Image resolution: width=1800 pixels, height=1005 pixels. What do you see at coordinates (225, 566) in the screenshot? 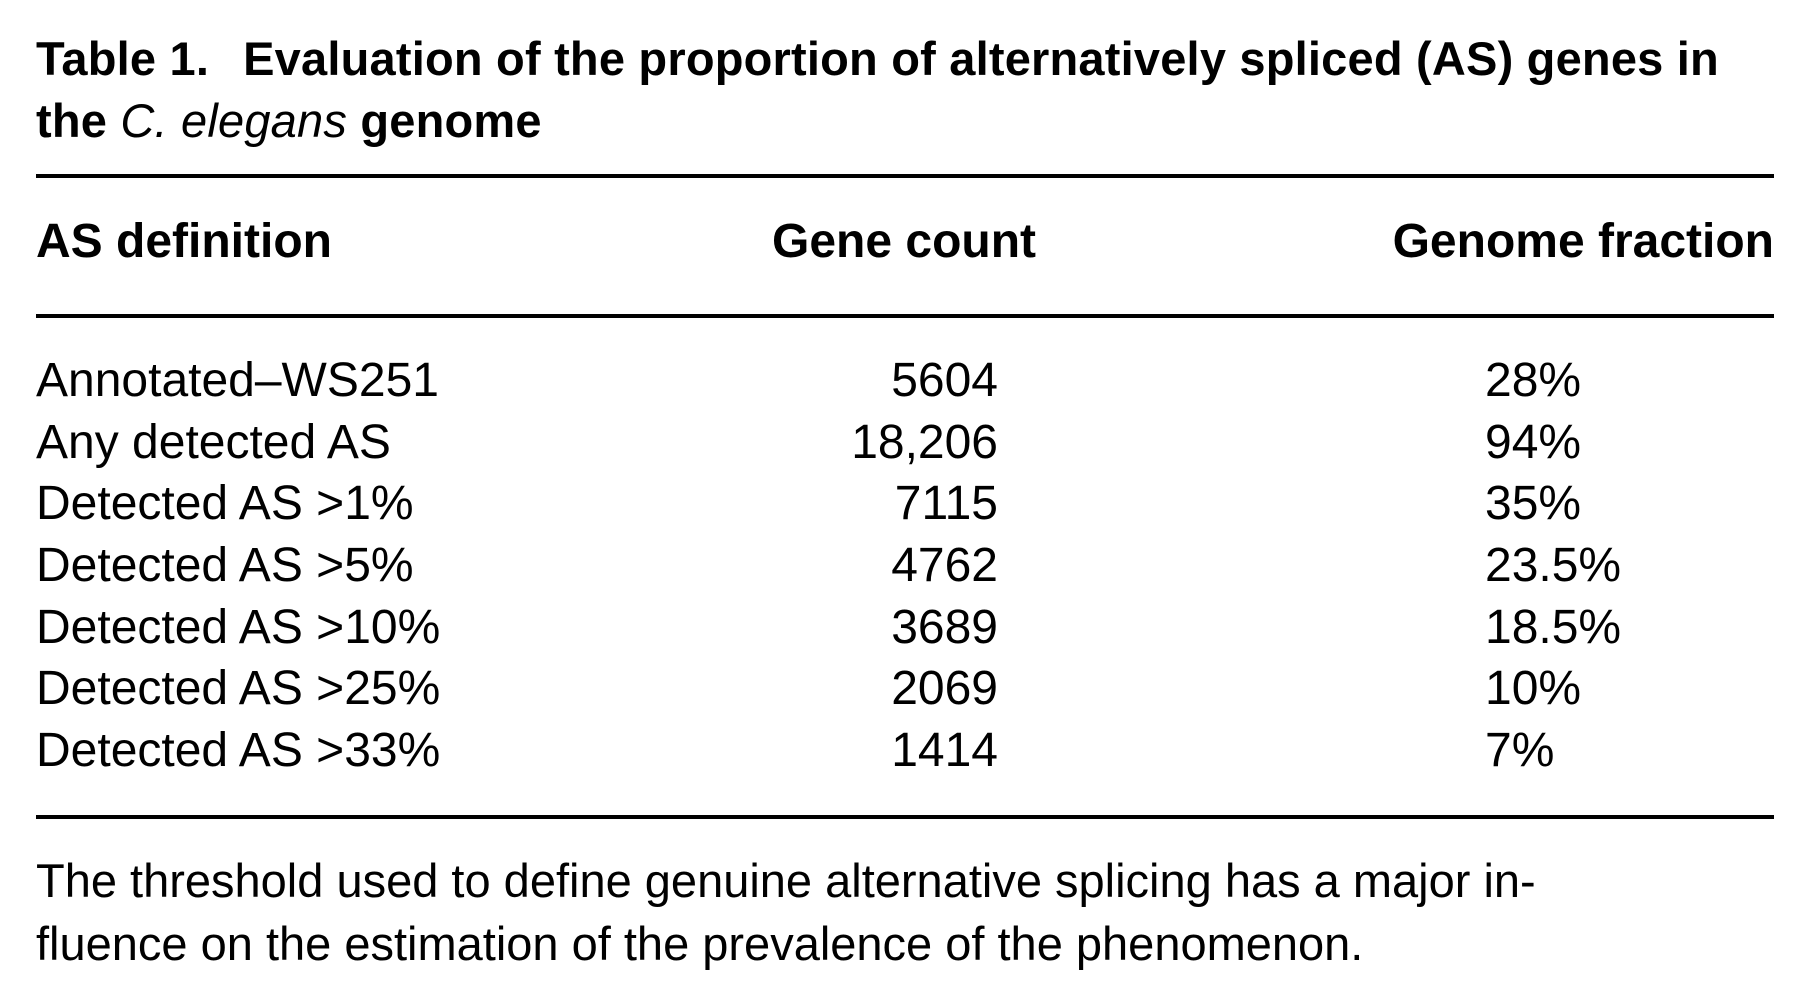
I see `cell-as-definition: Detected AS >5%` at bounding box center [225, 566].